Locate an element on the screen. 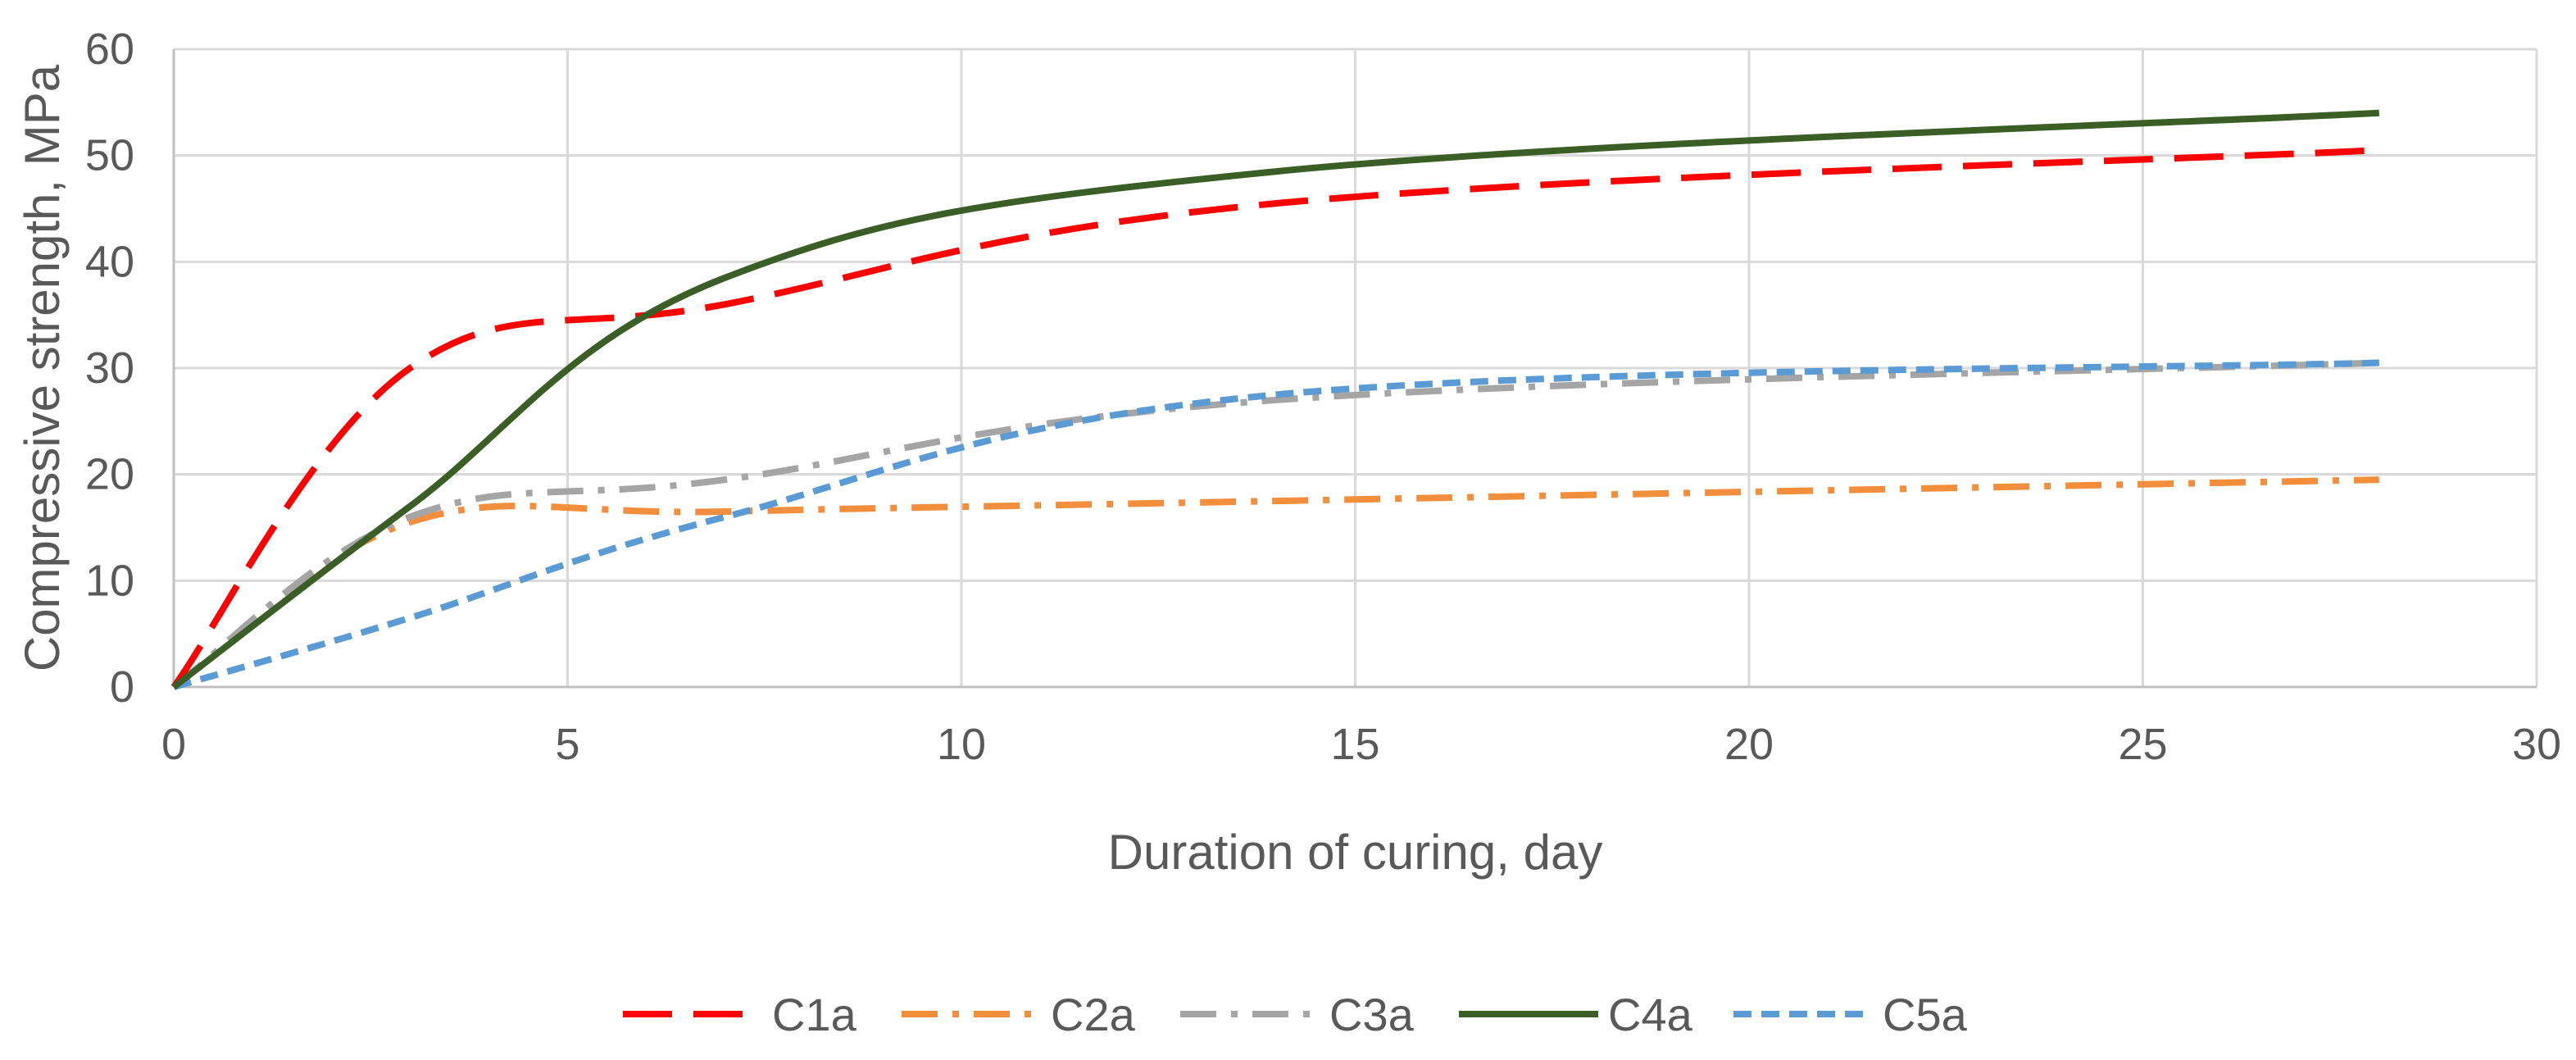 Image resolution: width=2576 pixels, height=1060 pixels. legend-label-c5a: C5a is located at coordinates (1925, 1014).